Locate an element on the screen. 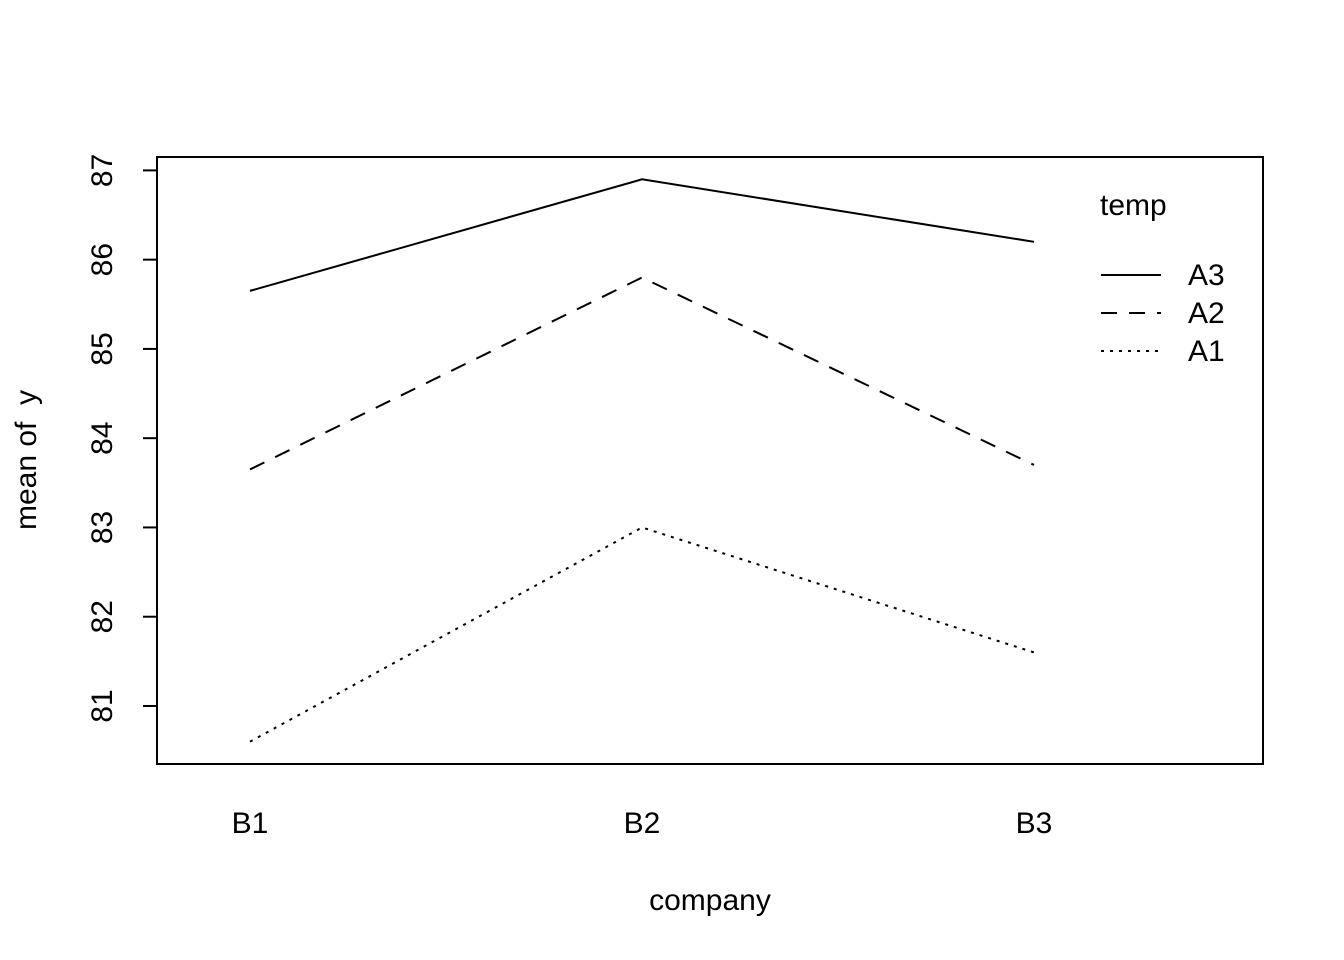 The height and width of the screenshot is (960, 1344). series-line-a1 is located at coordinates (642, 634).